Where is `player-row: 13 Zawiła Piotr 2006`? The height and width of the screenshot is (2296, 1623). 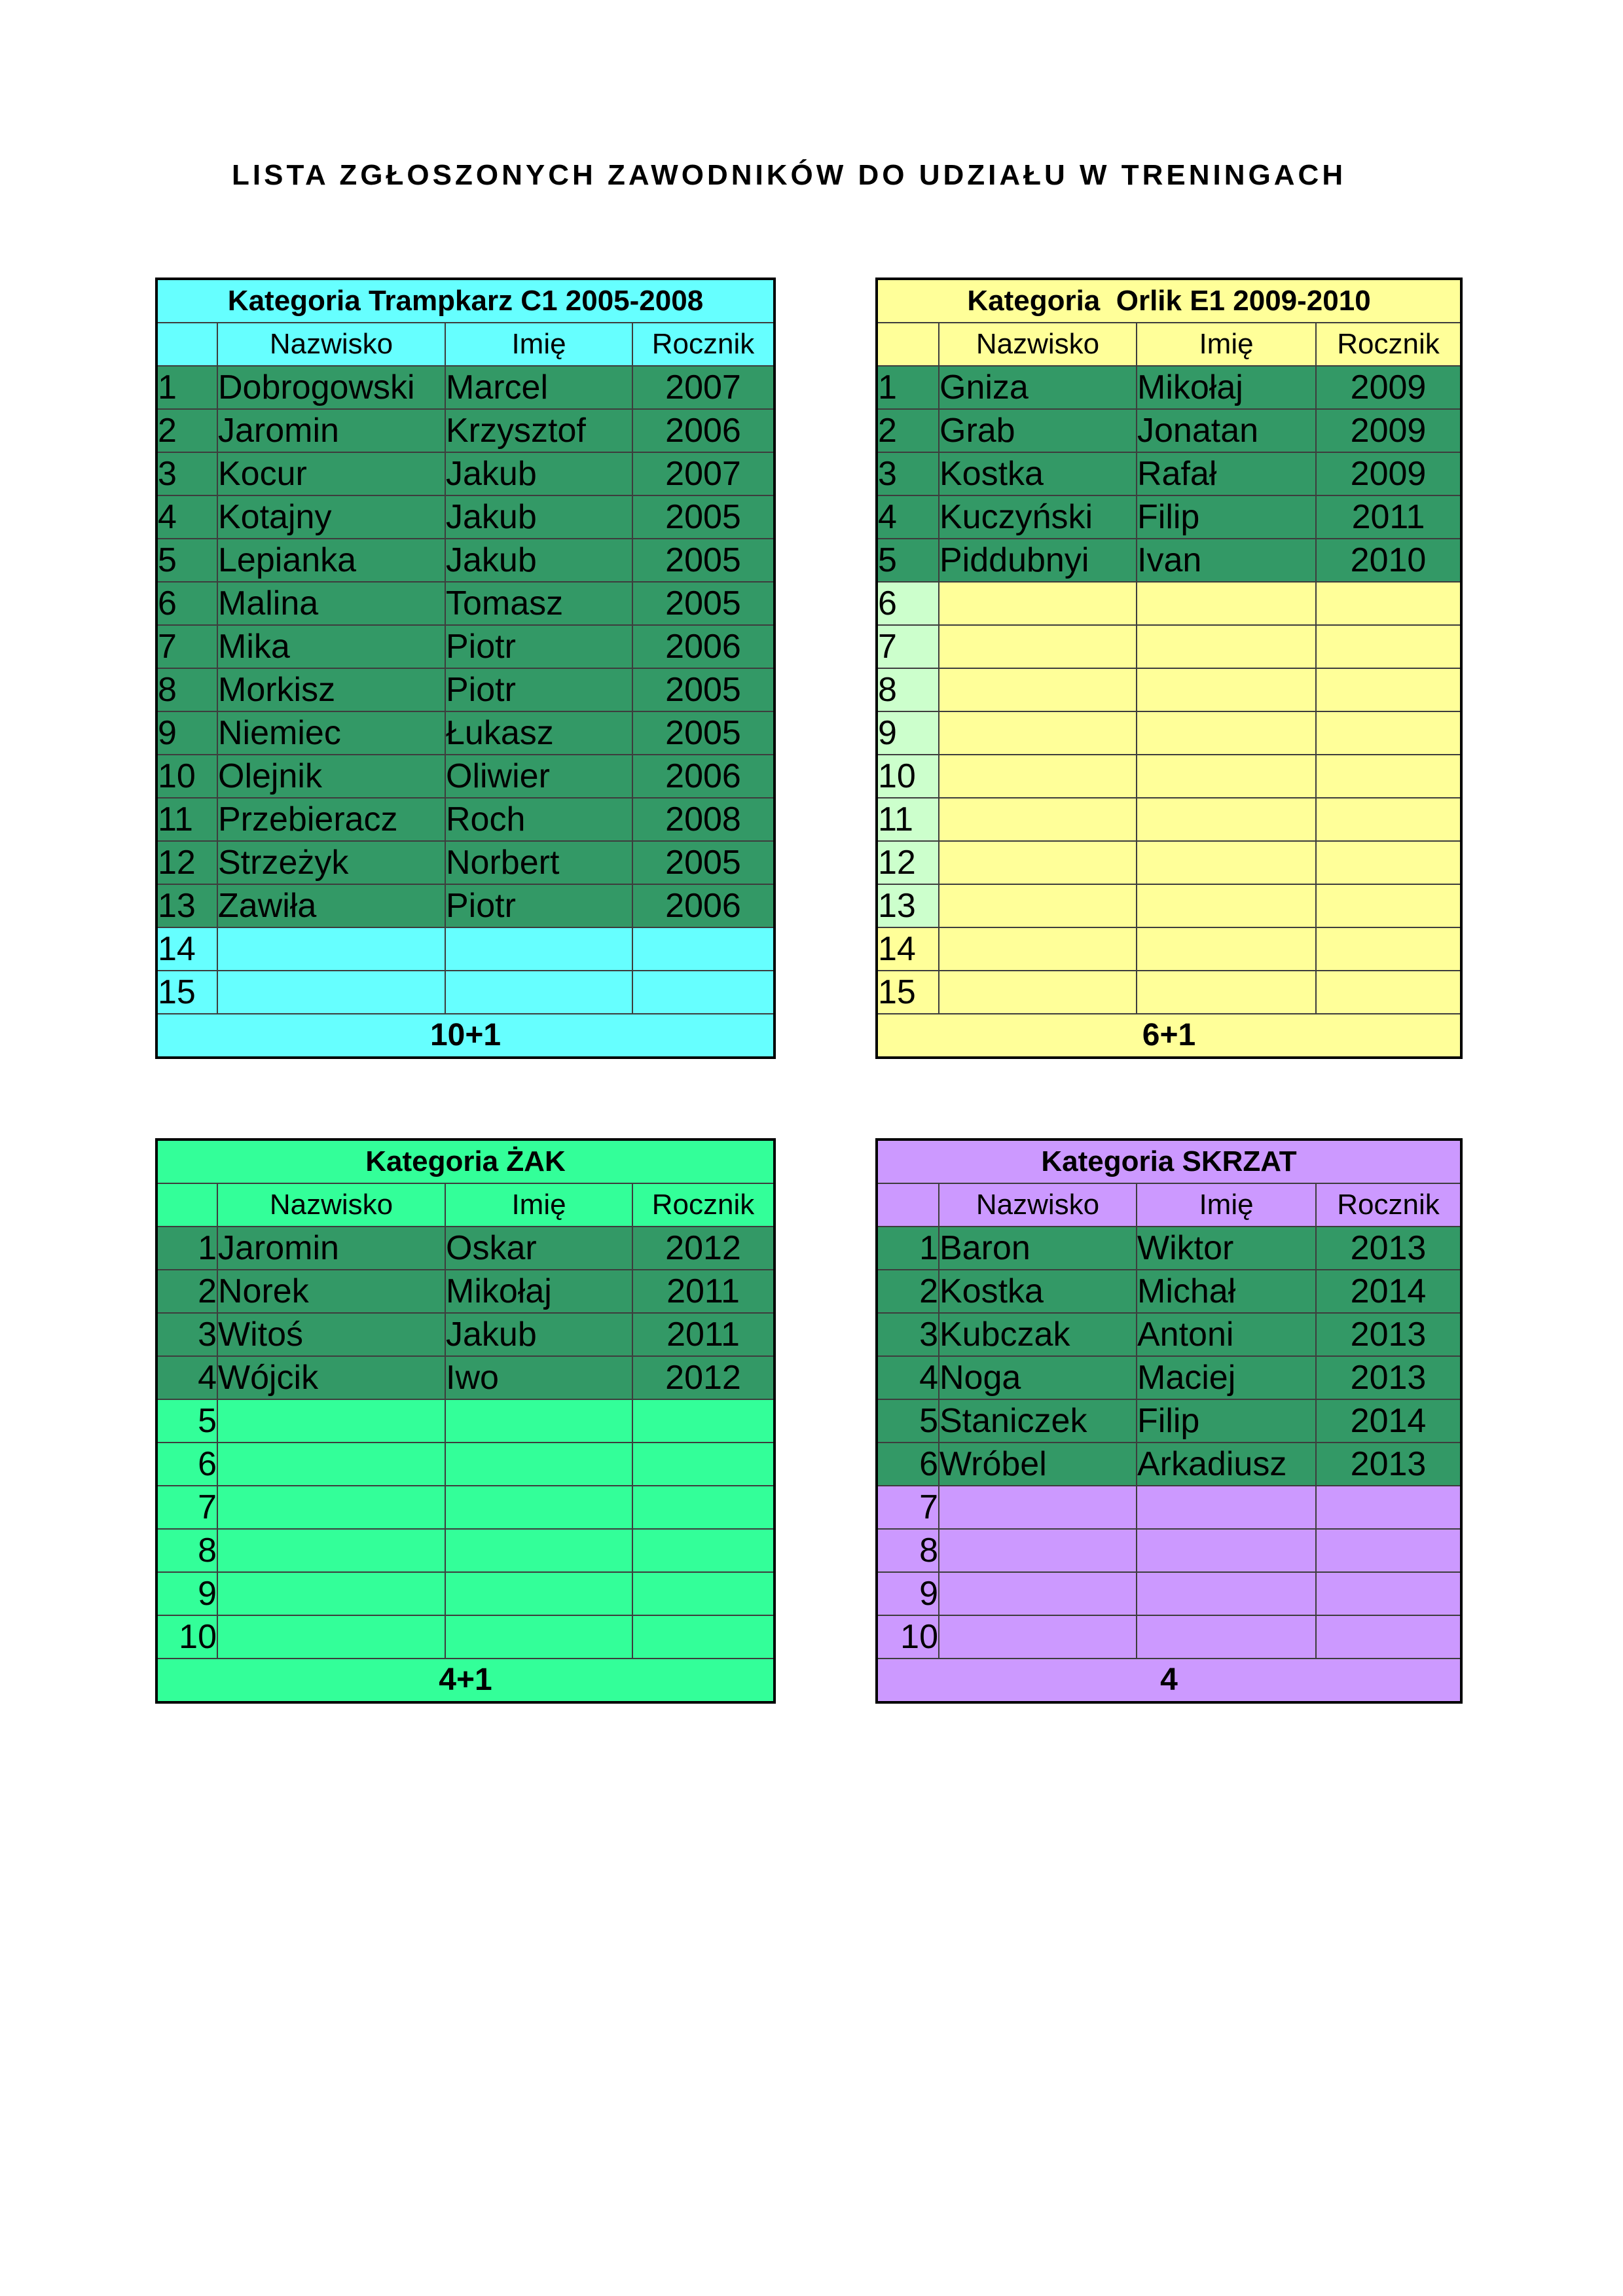
player-row: 13 Zawiła Piotr 2006 is located at coordinates (465, 906).